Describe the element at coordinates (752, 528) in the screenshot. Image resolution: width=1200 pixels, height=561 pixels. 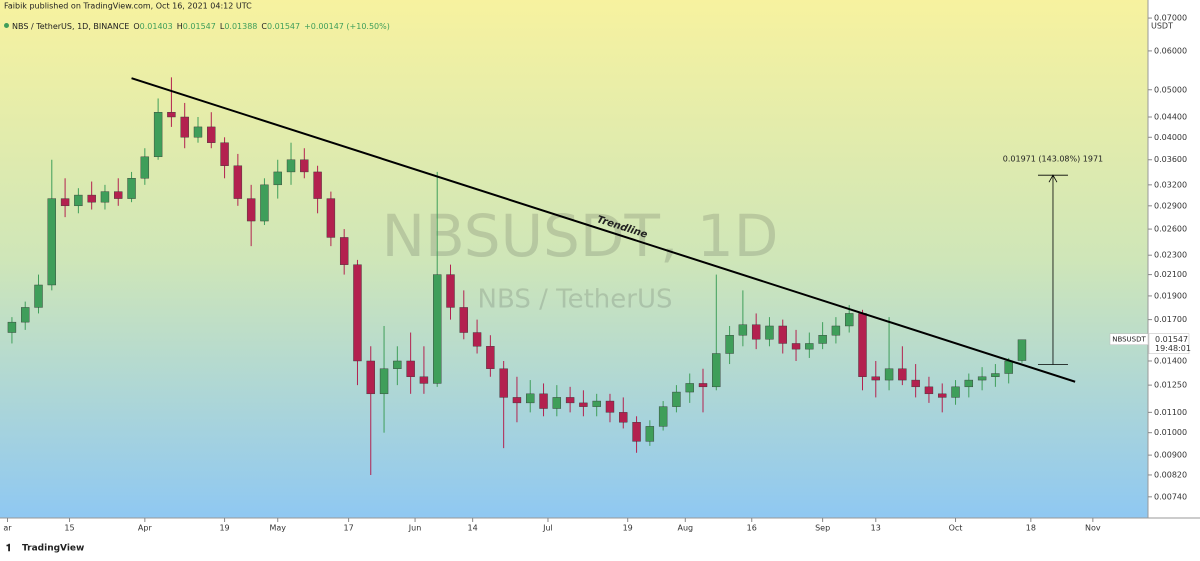
I see `x-tick-label: 16` at that location.